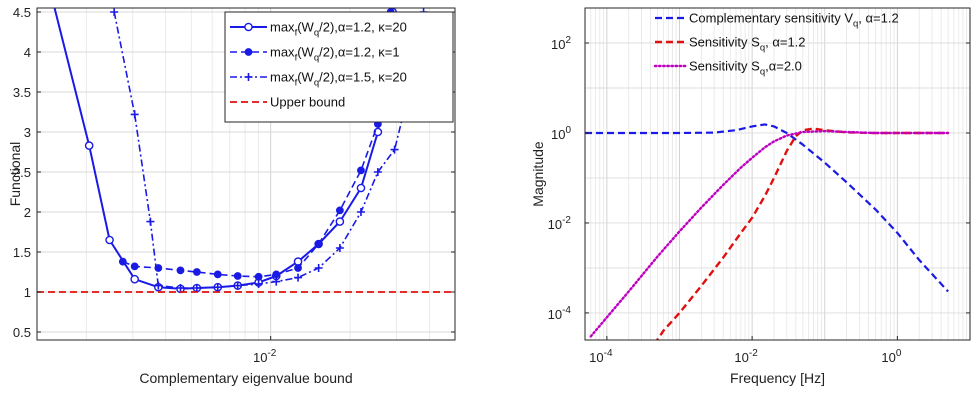 This screenshot has width=977, height=400. What do you see at coordinates (27, 52) in the screenshot?
I see `y-tick-label: 4` at bounding box center [27, 52].